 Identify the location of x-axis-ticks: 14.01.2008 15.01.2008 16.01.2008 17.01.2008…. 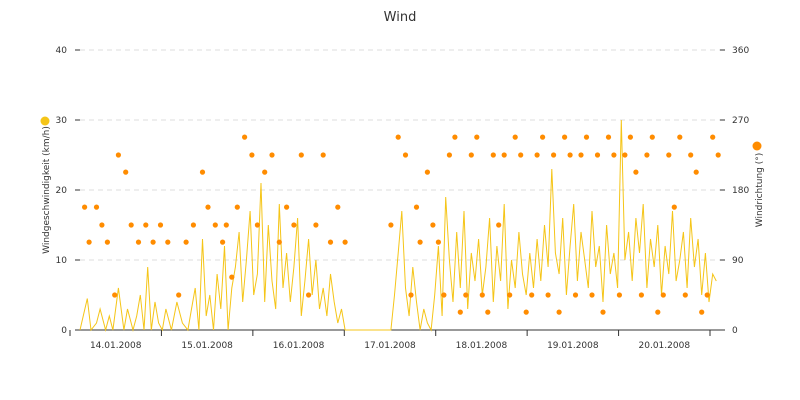
(390, 340).